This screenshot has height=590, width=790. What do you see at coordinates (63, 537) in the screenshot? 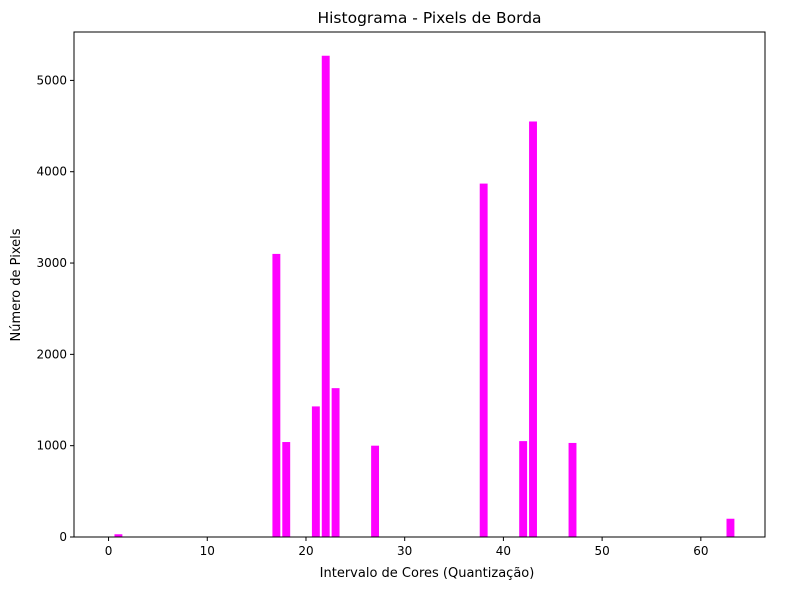
I see `y-tick-label: 0` at bounding box center [63, 537].